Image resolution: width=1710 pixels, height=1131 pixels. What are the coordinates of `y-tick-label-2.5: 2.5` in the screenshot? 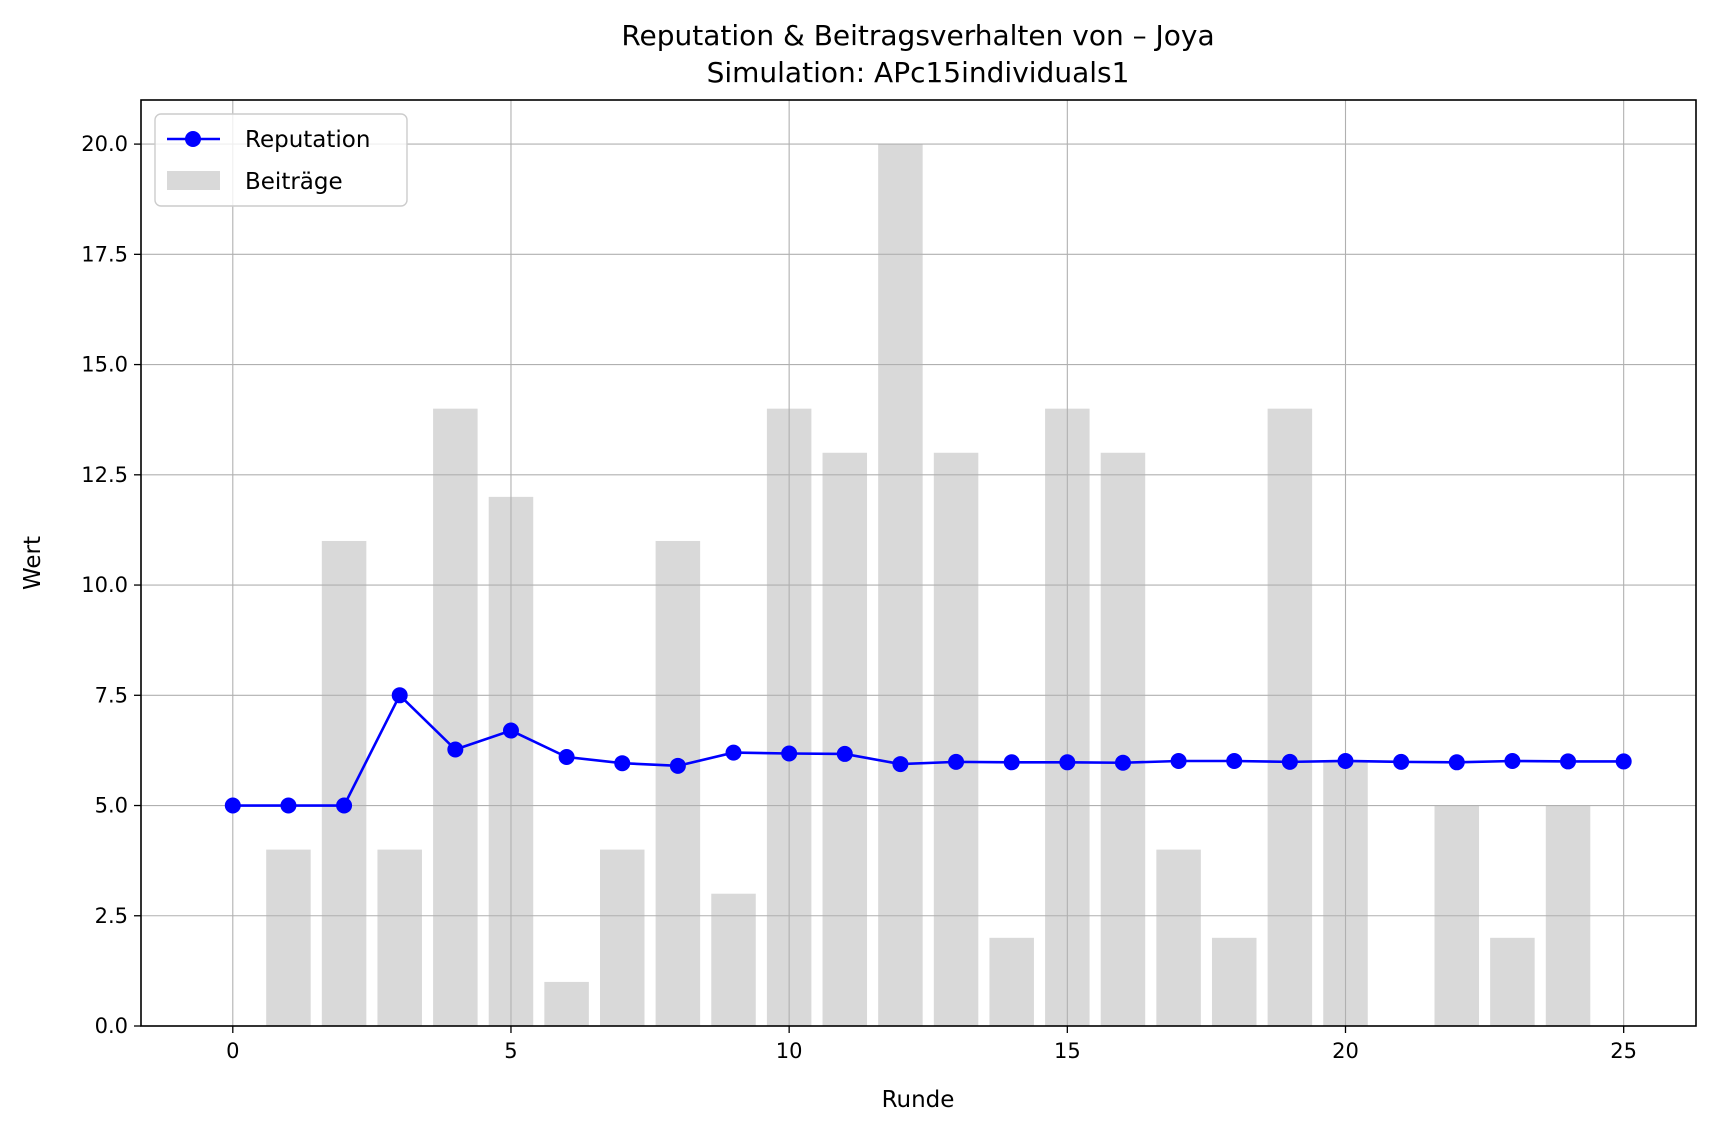 It's located at (111, 916).